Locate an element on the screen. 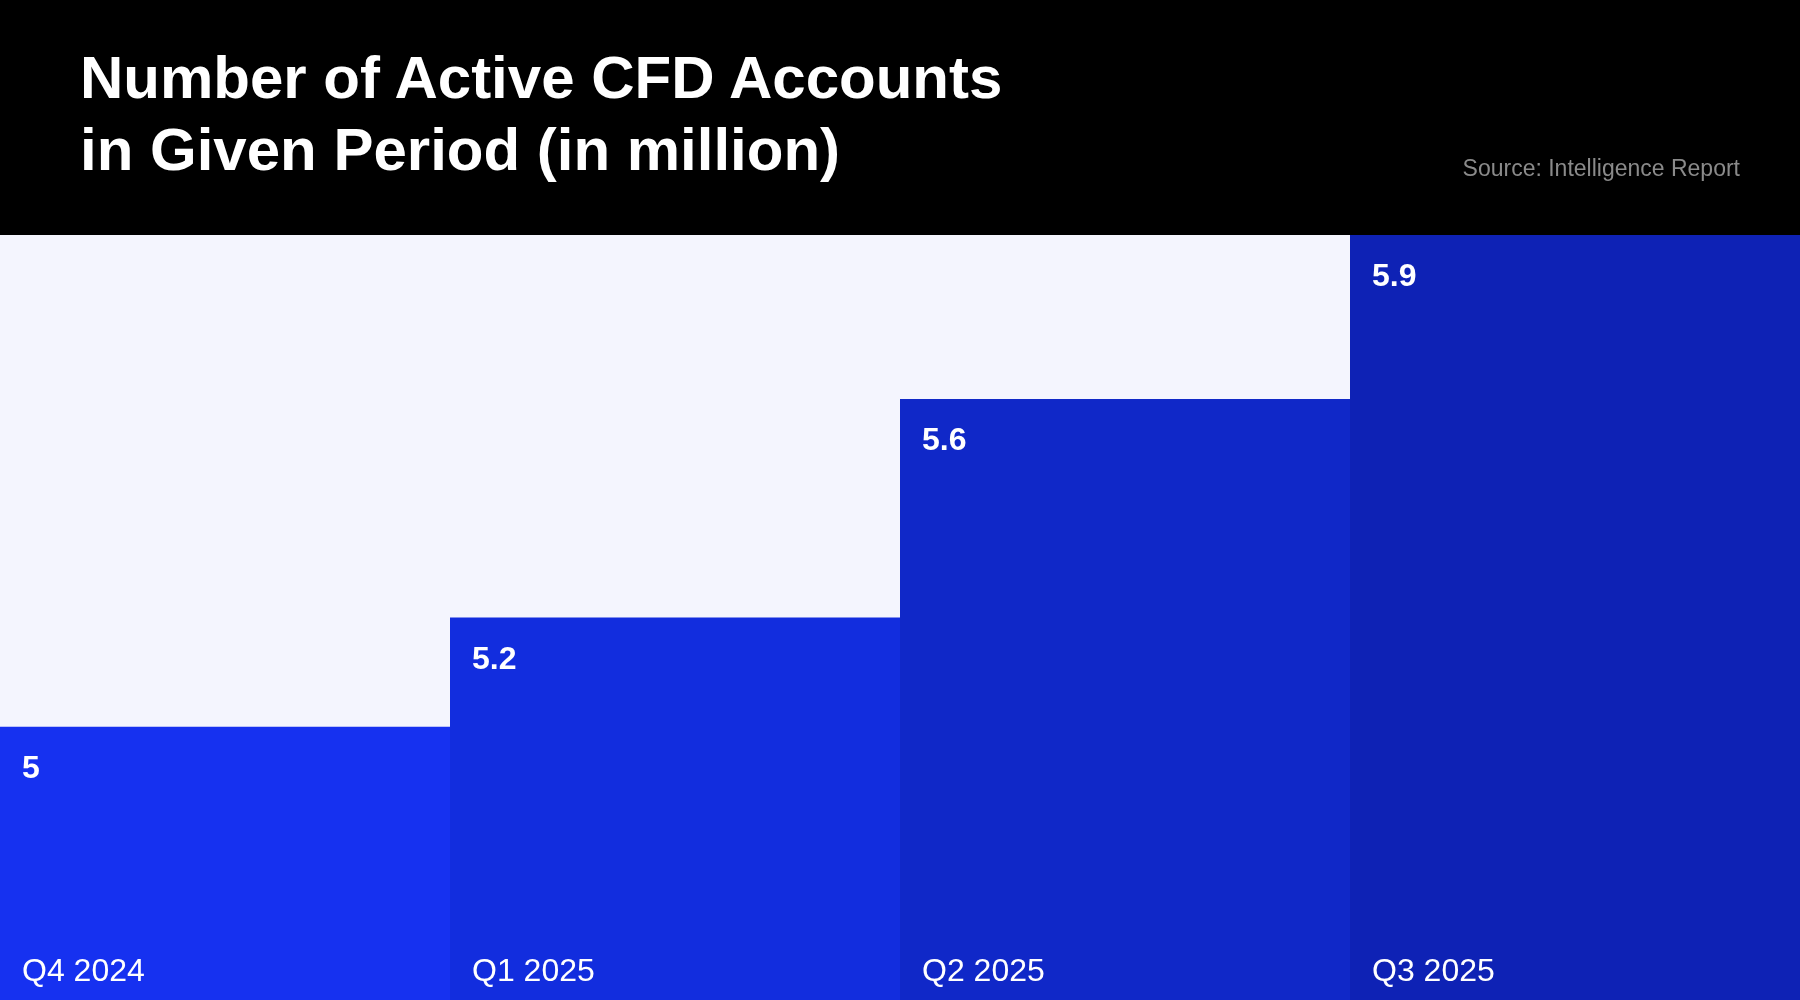  data-label: 5.9 is located at coordinates (1394, 275).